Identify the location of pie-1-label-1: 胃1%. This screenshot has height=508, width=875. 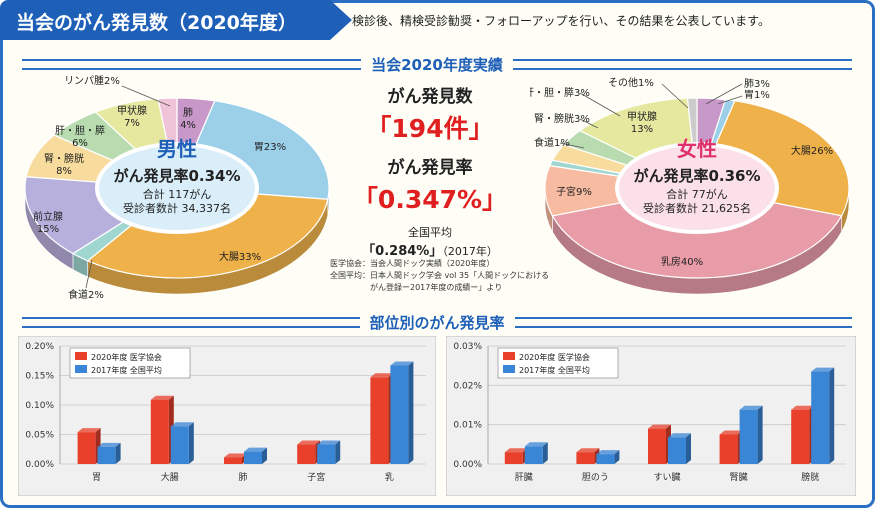
(757, 95).